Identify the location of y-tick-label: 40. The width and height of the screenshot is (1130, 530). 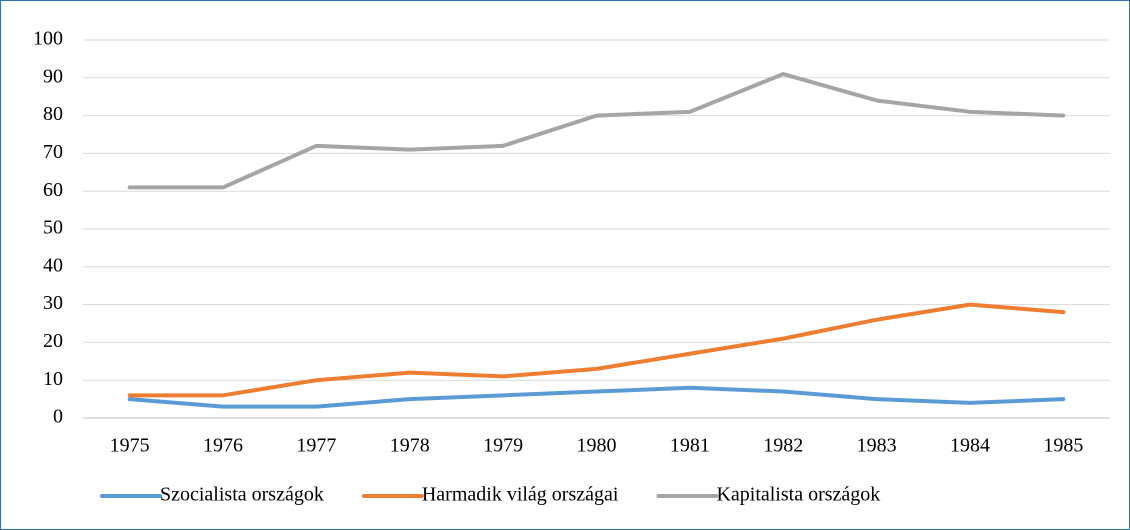
(53, 265).